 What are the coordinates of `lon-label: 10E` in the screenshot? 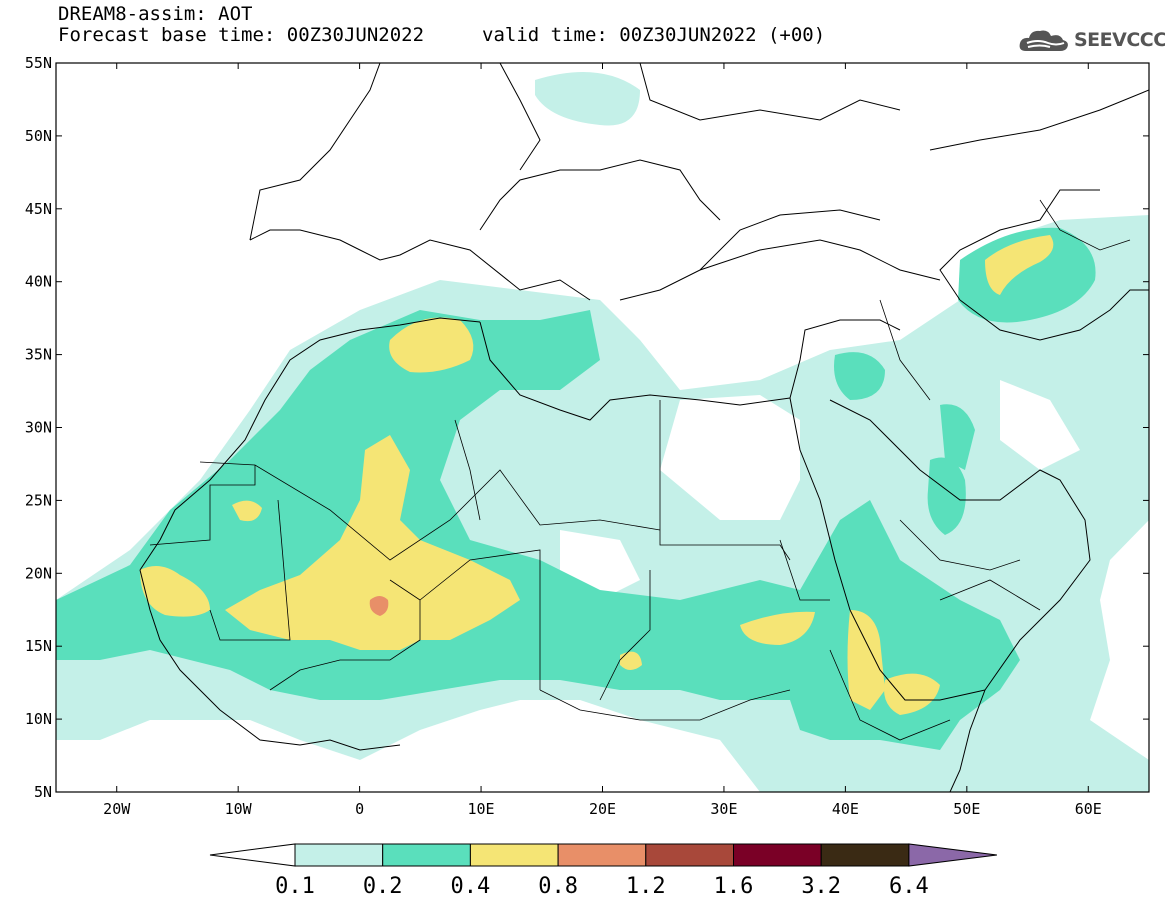 It's located at (481, 809).